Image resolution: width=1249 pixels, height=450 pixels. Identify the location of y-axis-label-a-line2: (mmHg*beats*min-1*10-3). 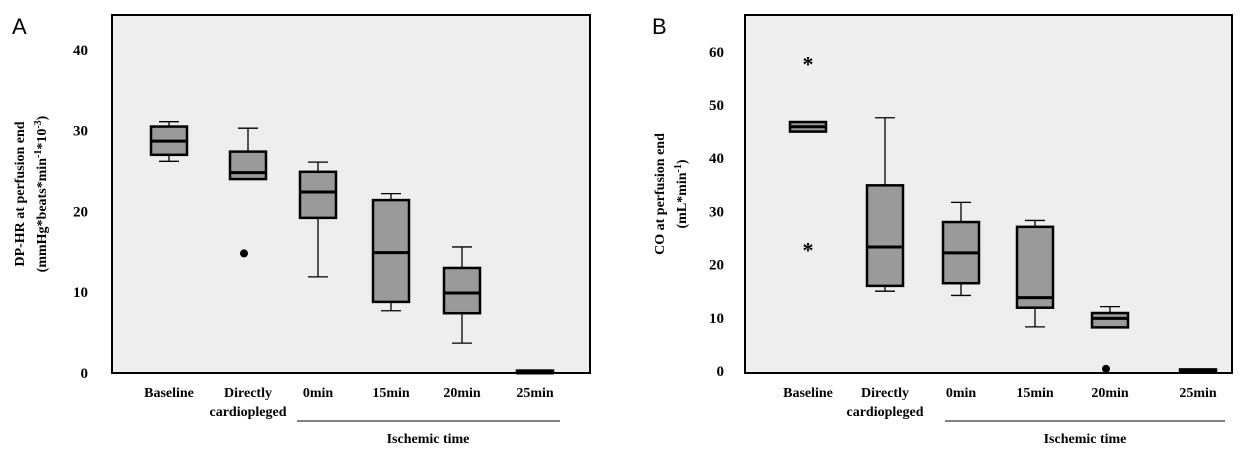
(41, 193).